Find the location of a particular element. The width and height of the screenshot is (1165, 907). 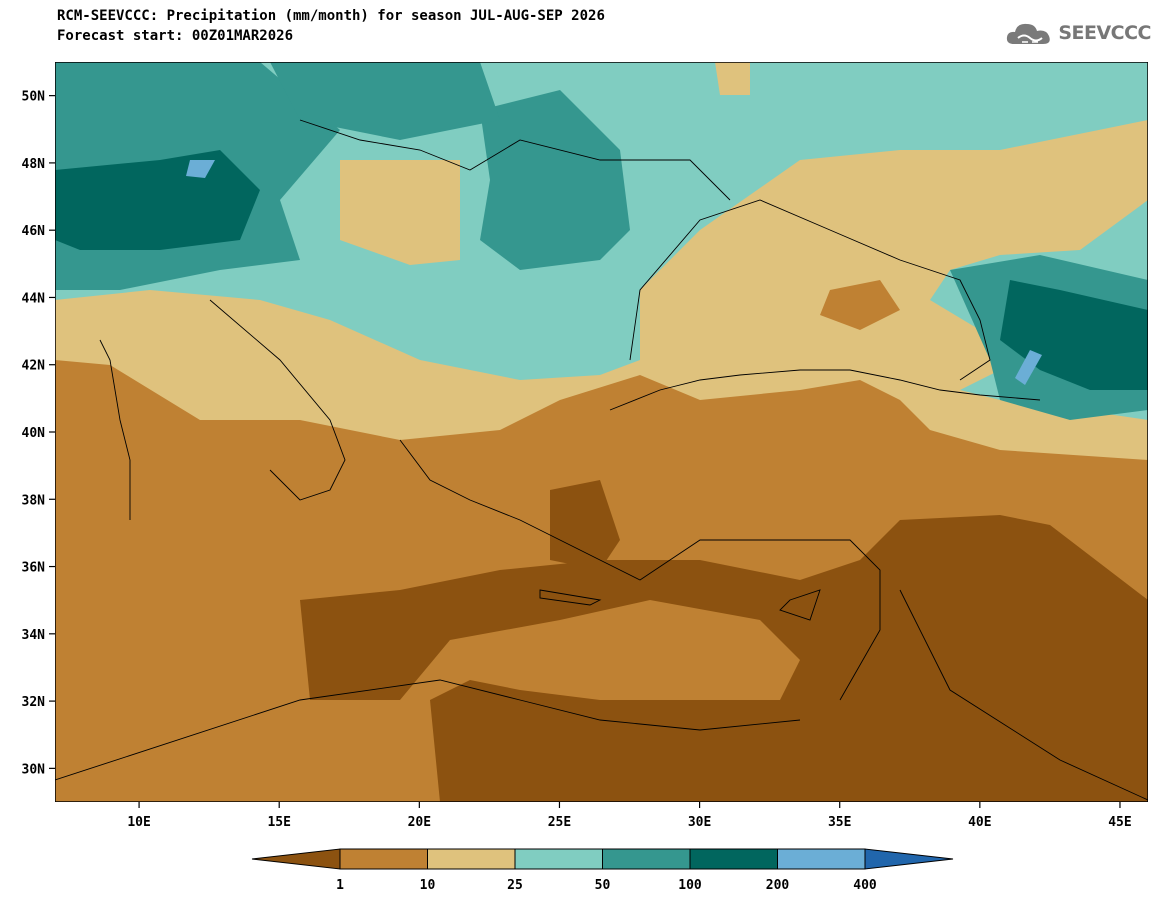

lat-tick-label: 40N is located at coordinates (34, 433).